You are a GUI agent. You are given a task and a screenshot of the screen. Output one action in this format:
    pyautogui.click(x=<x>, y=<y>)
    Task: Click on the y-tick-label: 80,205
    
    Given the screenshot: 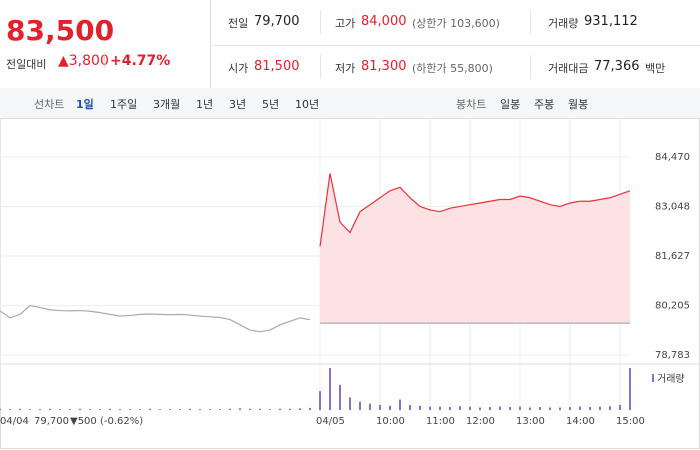 What is the action you would take?
    pyautogui.click(x=672, y=306)
    